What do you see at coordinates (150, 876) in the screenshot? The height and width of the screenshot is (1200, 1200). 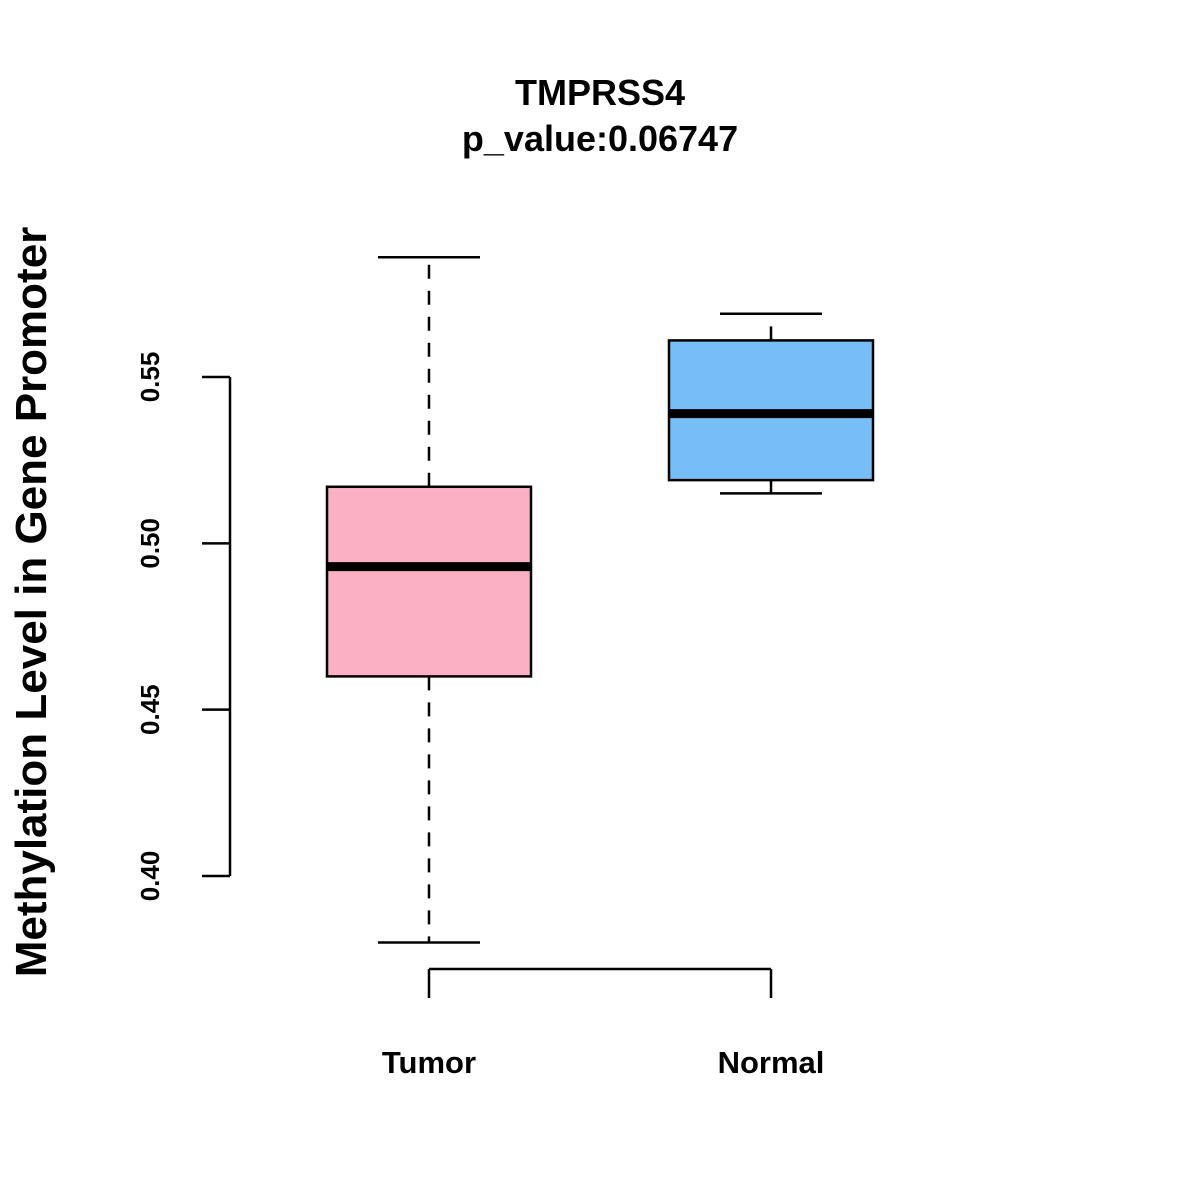 I see `y-tick-label: 0.40` at bounding box center [150, 876].